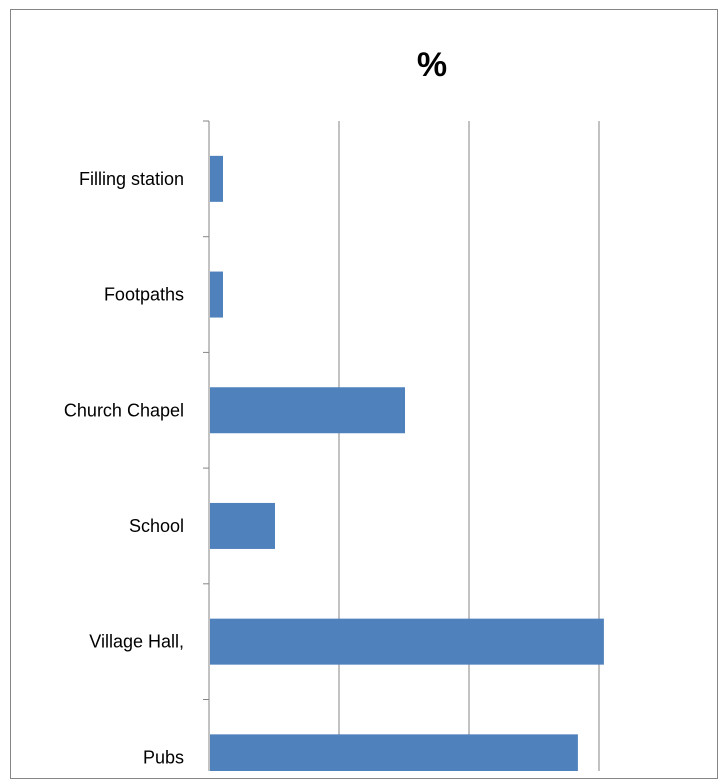  I want to click on chart-title: %, so click(432, 65).